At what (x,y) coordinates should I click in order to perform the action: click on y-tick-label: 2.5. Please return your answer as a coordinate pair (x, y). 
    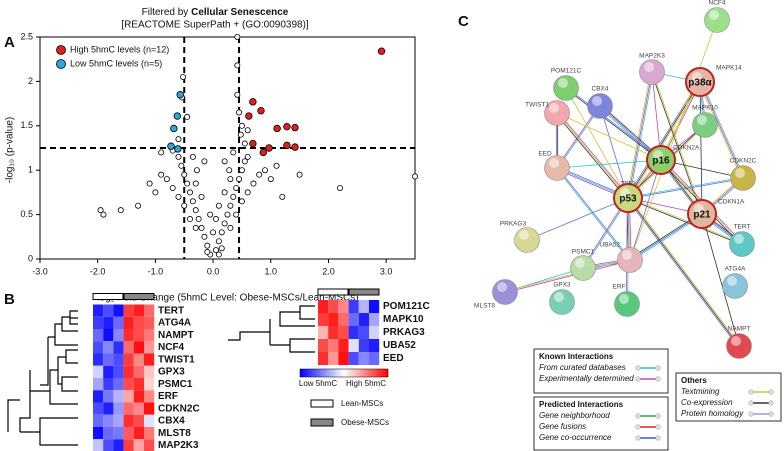
    Looking at the image, I should click on (26, 36).